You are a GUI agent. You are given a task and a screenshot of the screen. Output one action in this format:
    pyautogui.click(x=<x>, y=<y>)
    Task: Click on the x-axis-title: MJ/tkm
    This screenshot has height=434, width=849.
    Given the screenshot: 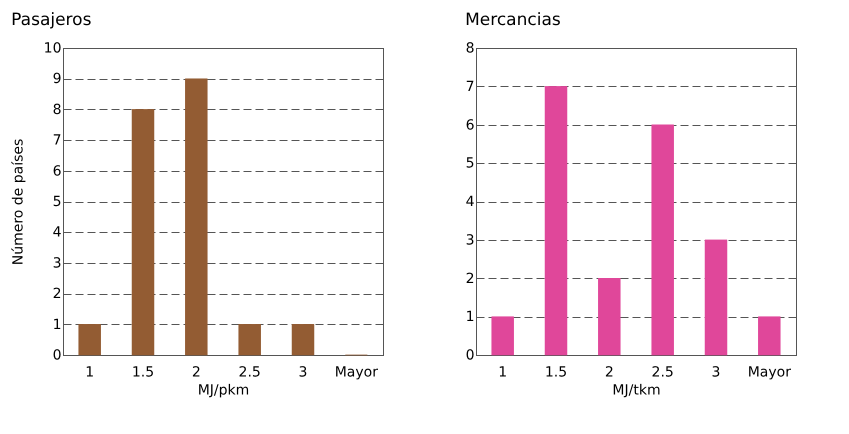 What is the action you would take?
    pyautogui.click(x=636, y=390)
    